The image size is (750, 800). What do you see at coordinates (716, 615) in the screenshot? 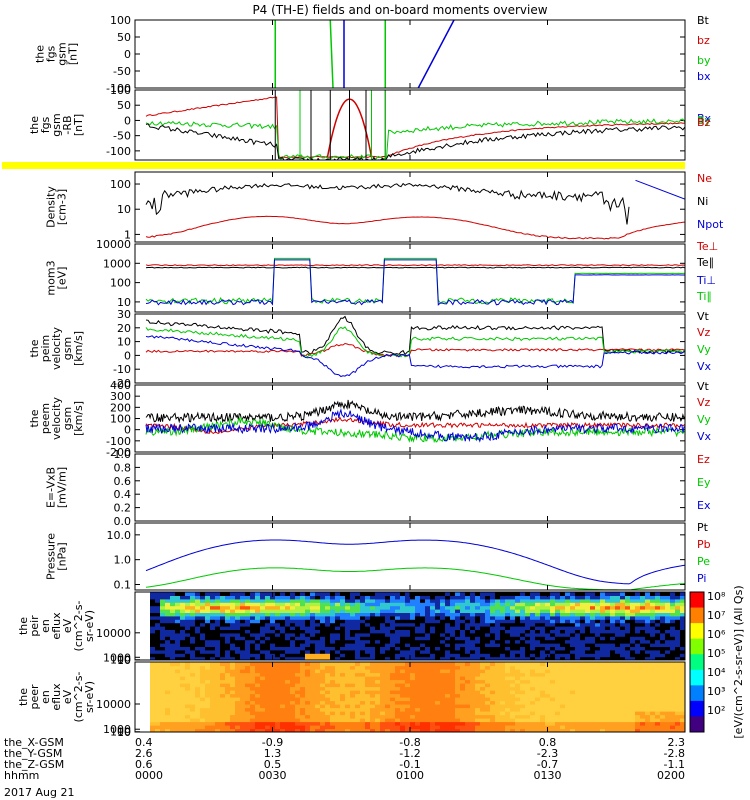
I see `colorbar-tick-label: 10⁷` at bounding box center [716, 615].